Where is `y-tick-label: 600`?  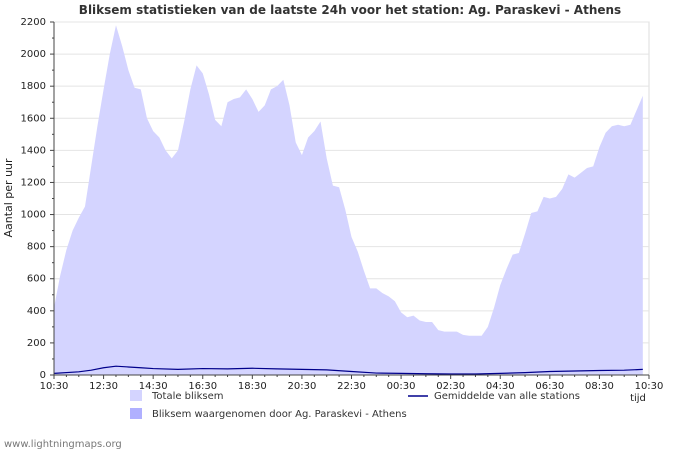
y-tick-label: 600 is located at coordinates (36, 279).